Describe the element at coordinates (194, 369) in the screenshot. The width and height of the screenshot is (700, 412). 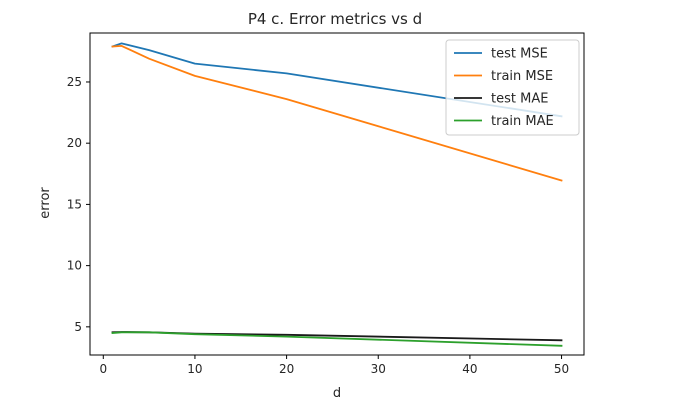
I see `x-tick-label: 10` at that location.